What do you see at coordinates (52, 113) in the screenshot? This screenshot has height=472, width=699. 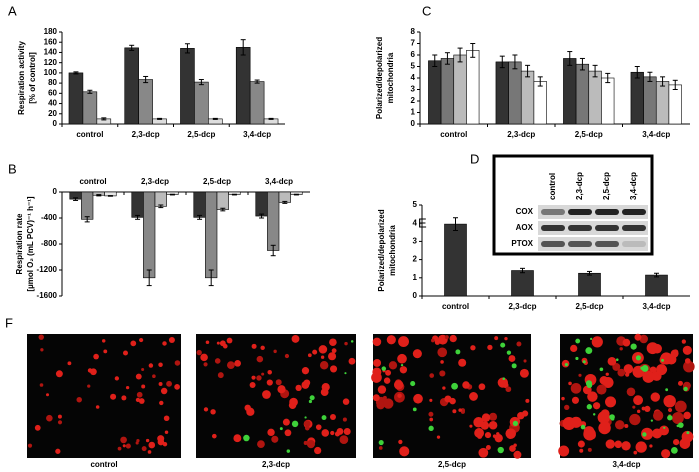 I see `y-tick-label: 20` at bounding box center [52, 113].